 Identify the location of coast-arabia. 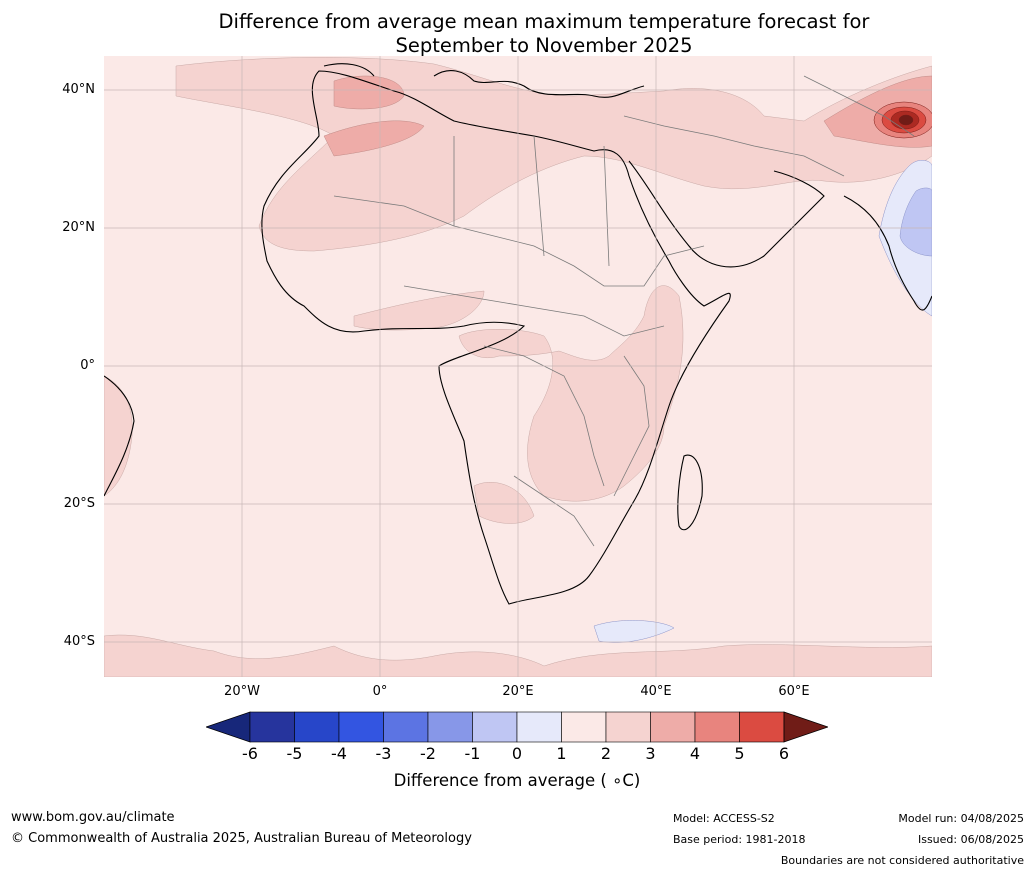
(726, 214).